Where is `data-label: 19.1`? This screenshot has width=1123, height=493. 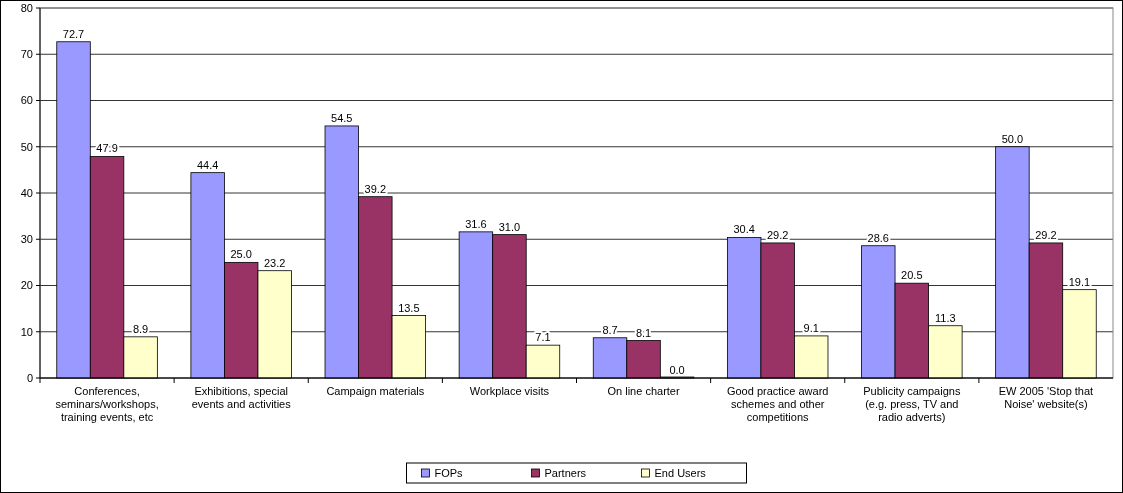
data-label: 19.1 is located at coordinates (1079, 281).